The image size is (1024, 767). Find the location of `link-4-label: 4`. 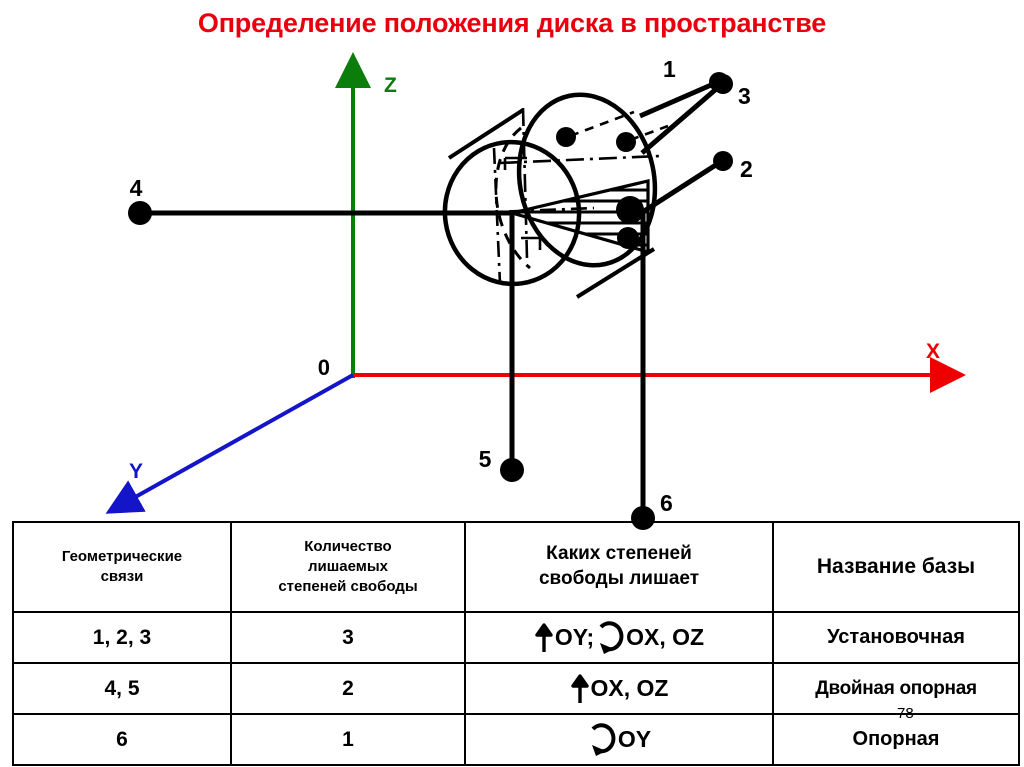

link-4-label: 4 is located at coordinates (136, 188).